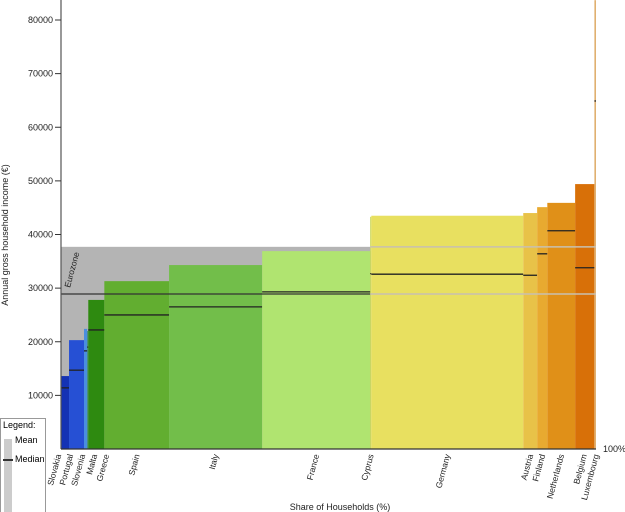 The width and height of the screenshot is (625, 512). What do you see at coordinates (8, 475) in the screenshot?
I see `legend-mean-swatch` at bounding box center [8, 475].